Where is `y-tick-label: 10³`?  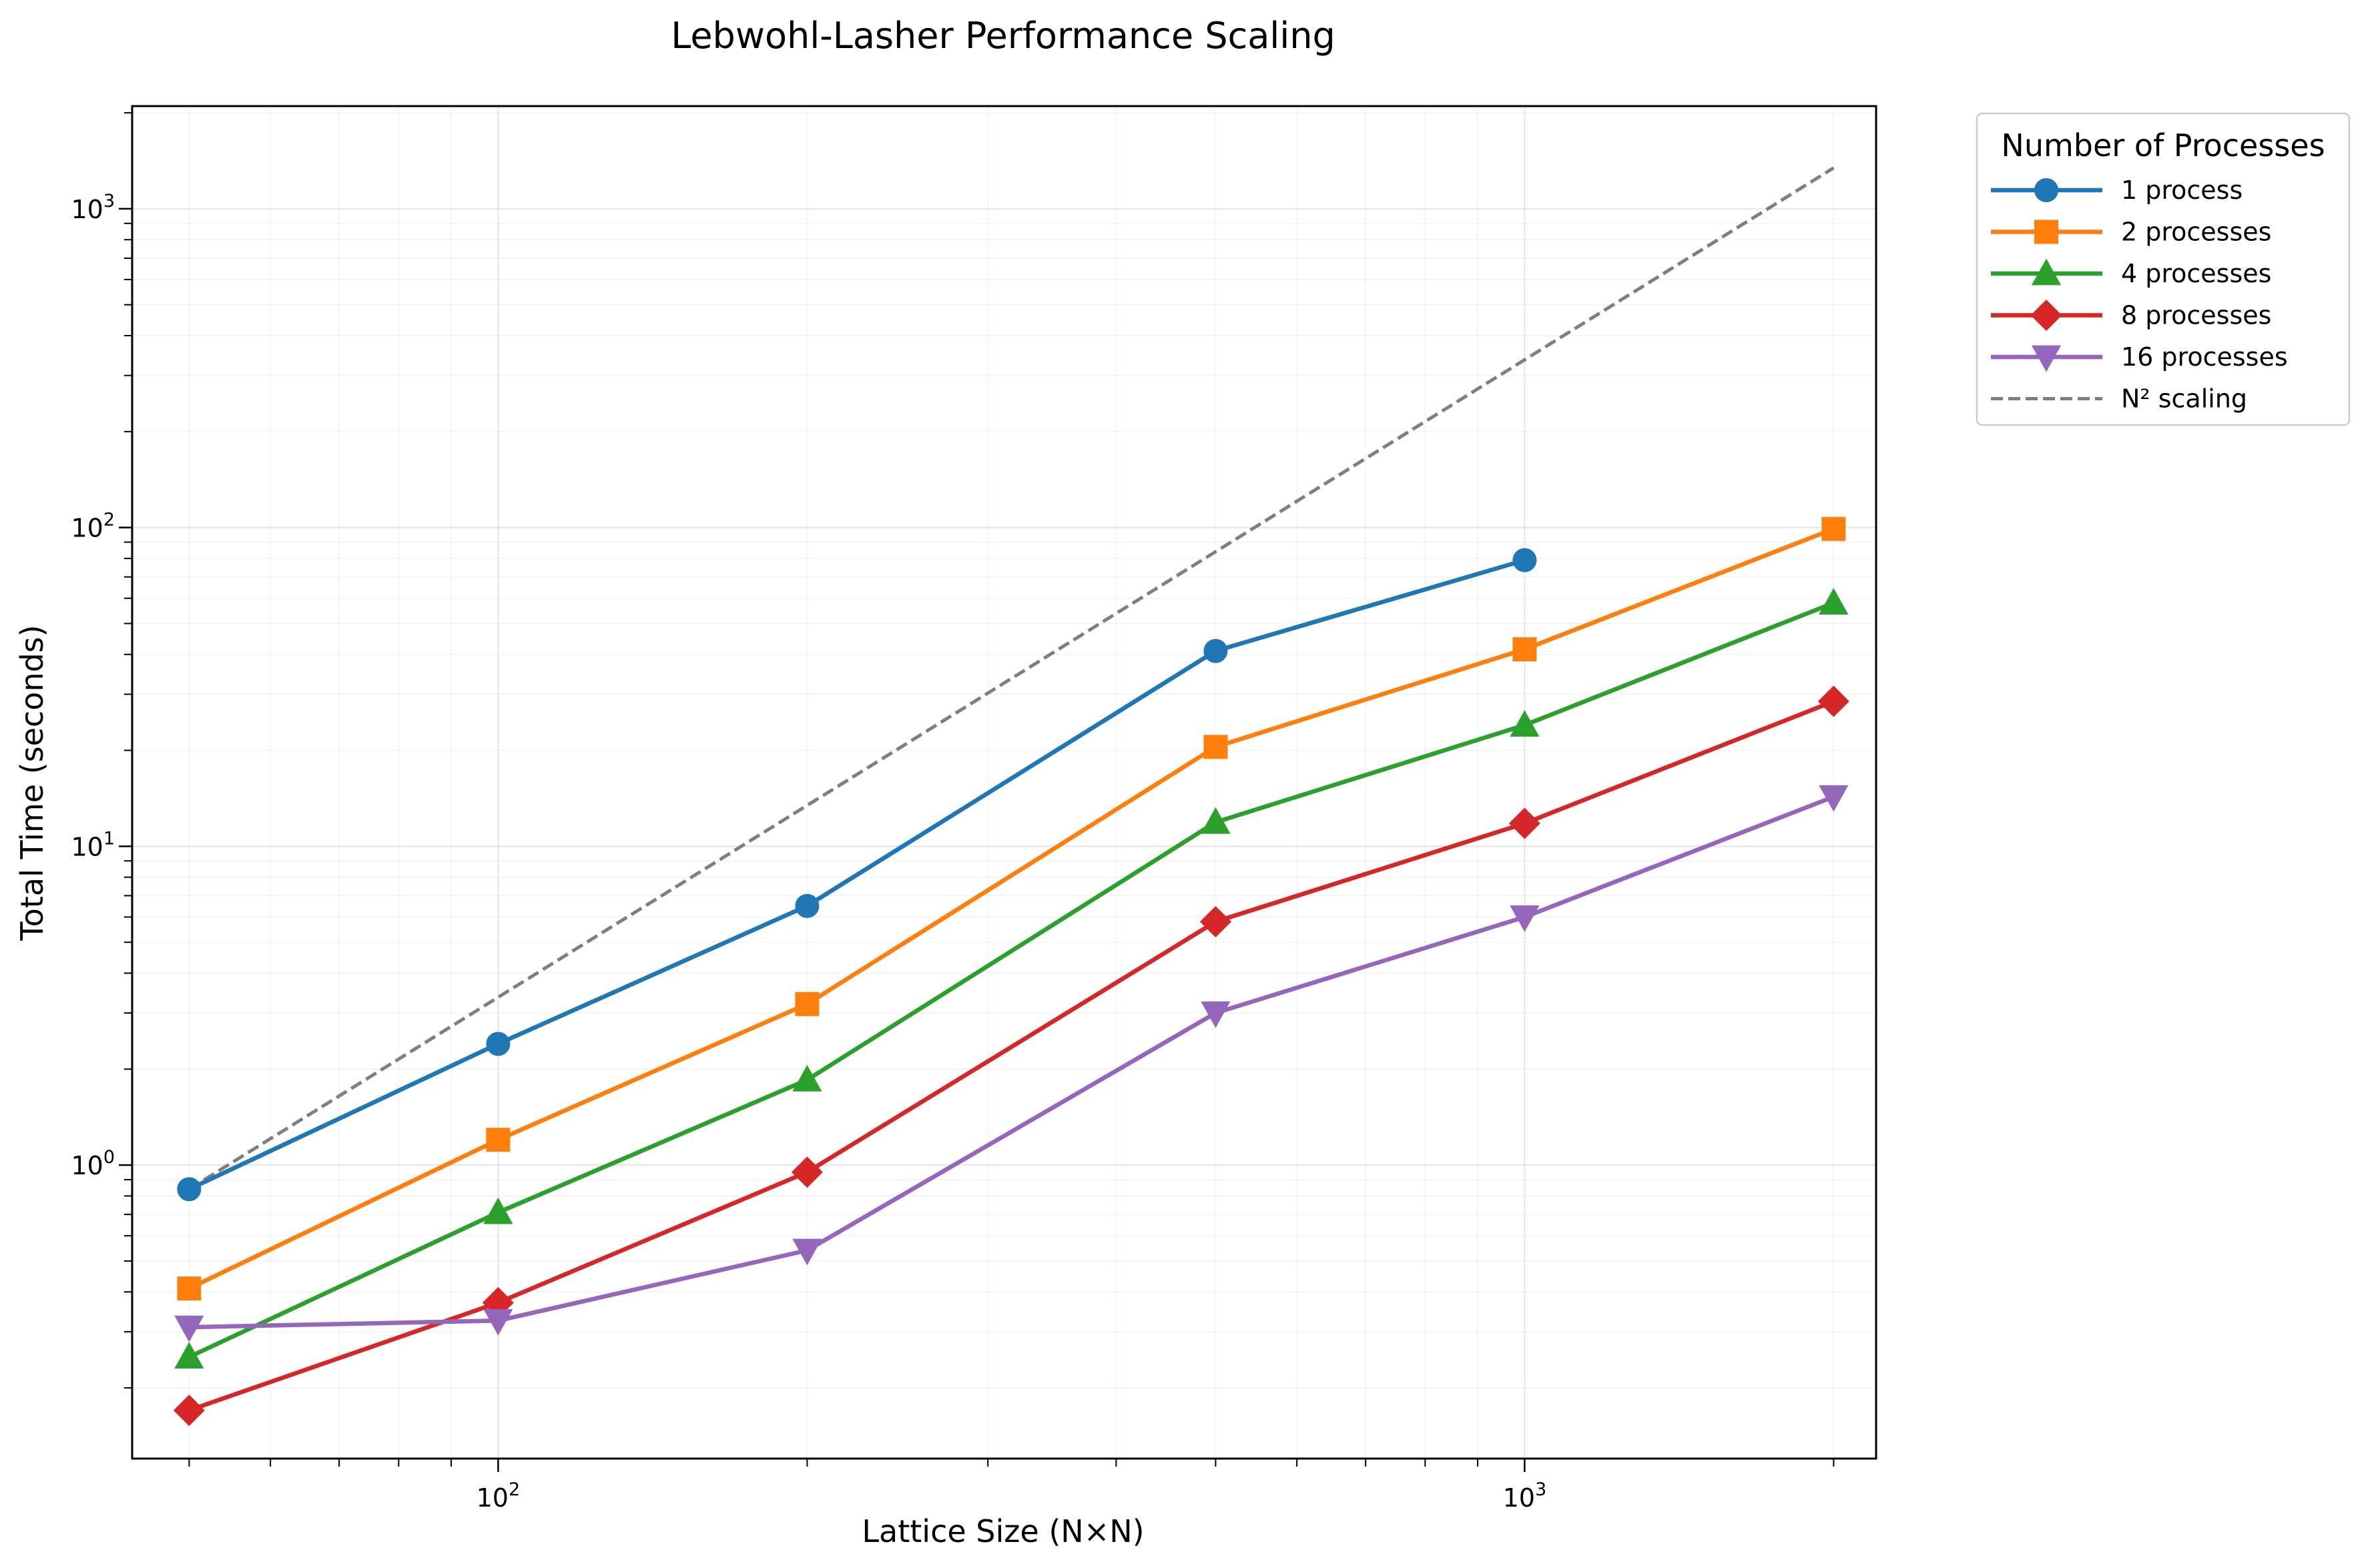
y-tick-label: 10³ is located at coordinates (93, 208).